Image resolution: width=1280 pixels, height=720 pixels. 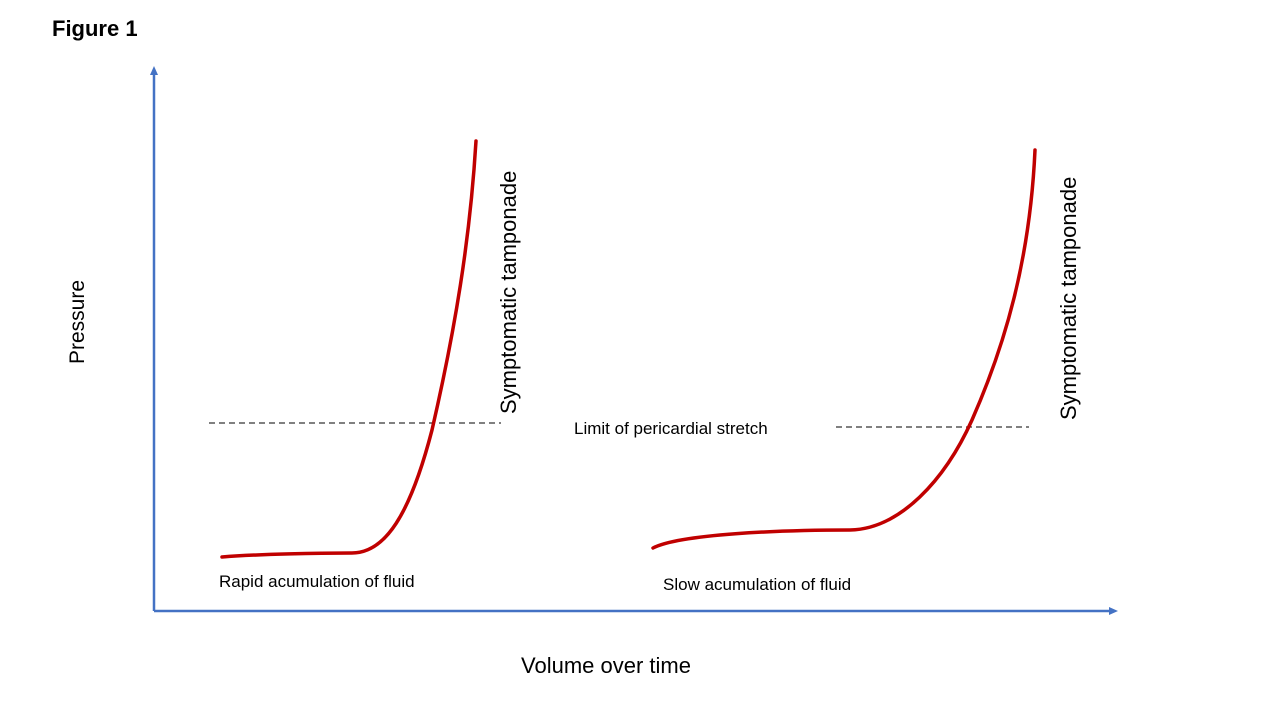 I want to click on stretch-limit-label: Limit of pericardial stretch, so click(x=671, y=428).